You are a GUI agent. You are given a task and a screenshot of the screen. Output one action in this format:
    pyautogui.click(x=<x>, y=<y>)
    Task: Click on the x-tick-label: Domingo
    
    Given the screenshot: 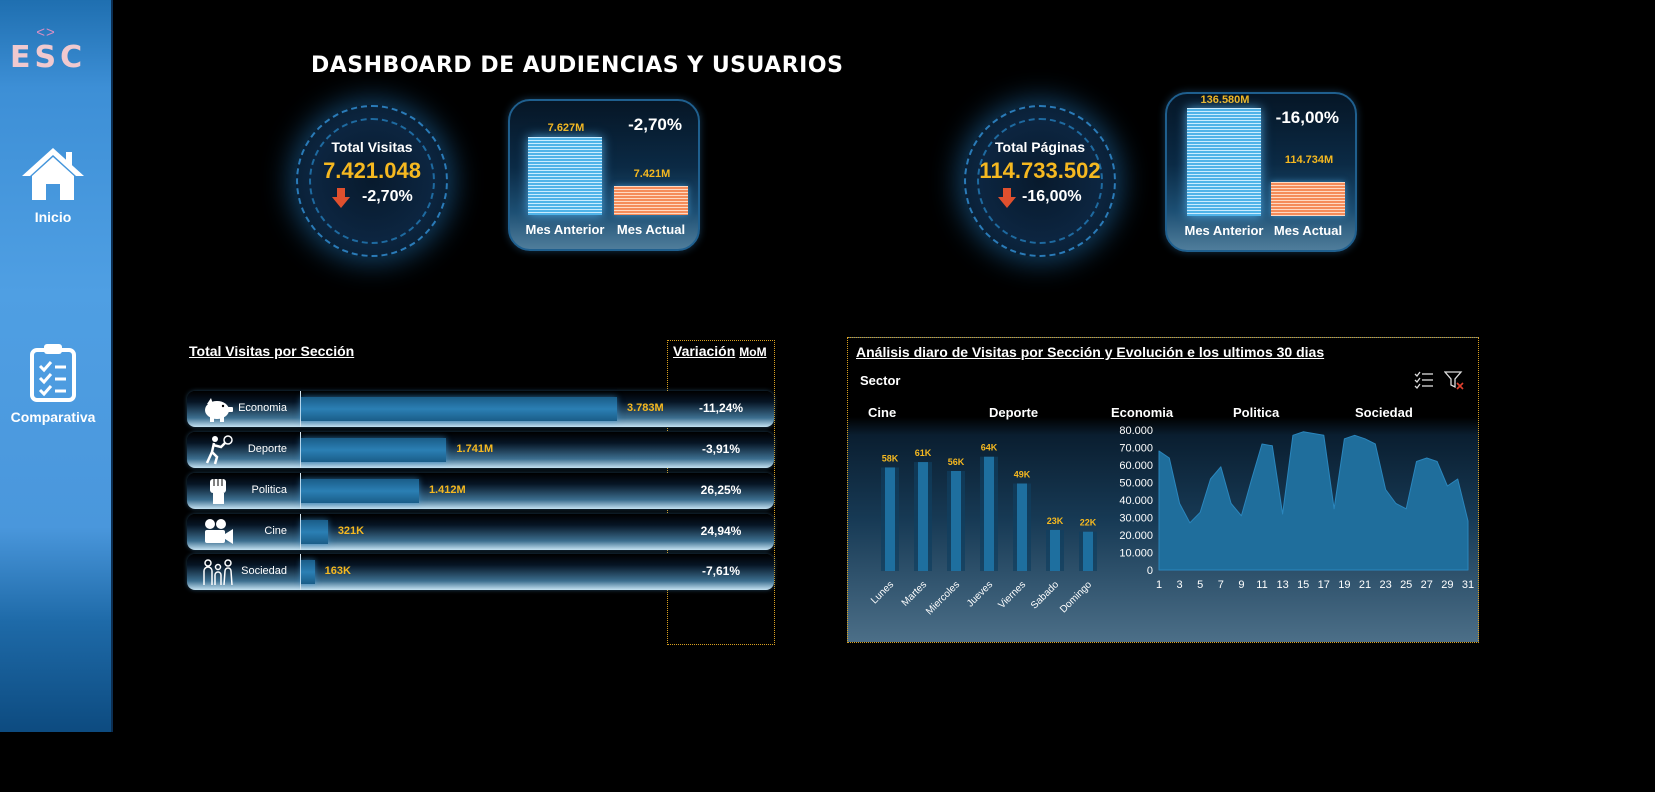 What is the action you would take?
    pyautogui.click(x=1076, y=597)
    